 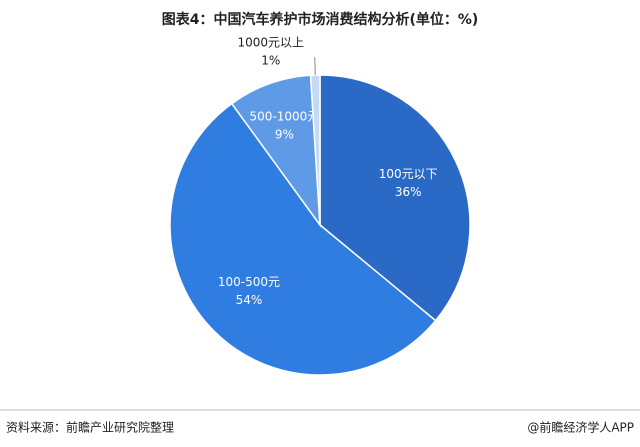 I want to click on leader-line, so click(x=315, y=66).